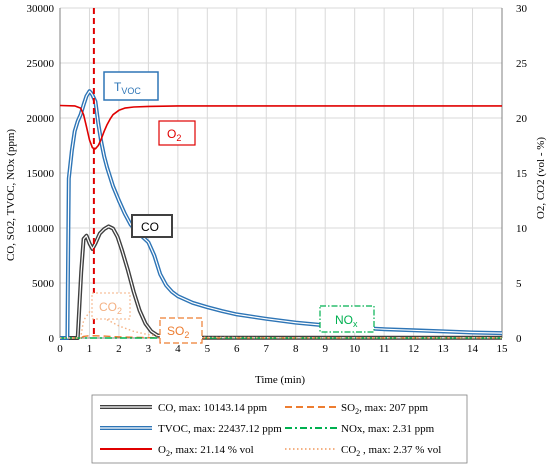  I want to click on y-right-tick-label: 15, so click(522, 174).